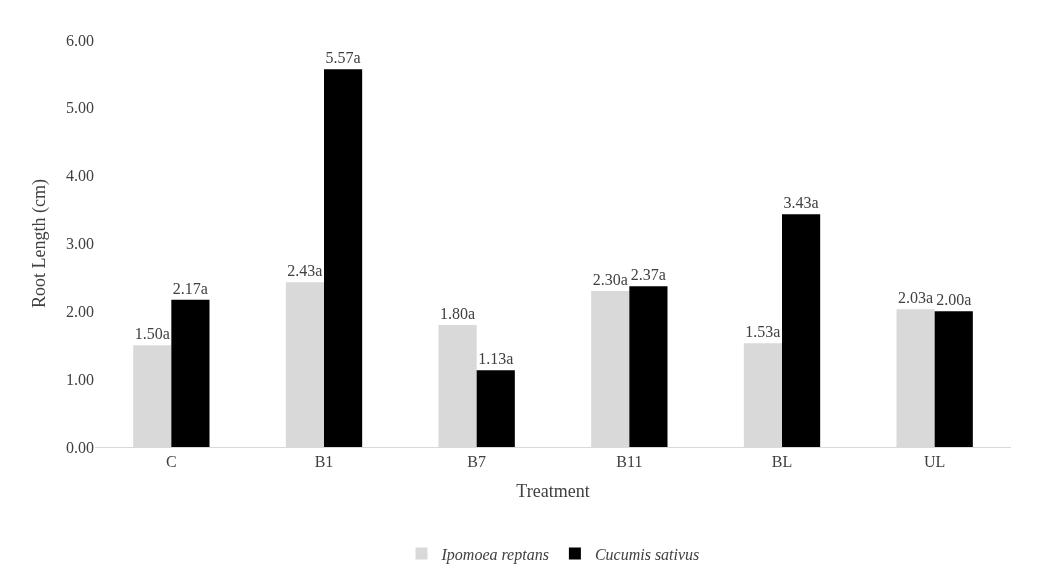  Describe the element at coordinates (190, 288) in the screenshot. I see `data-label: 2.17a` at that location.